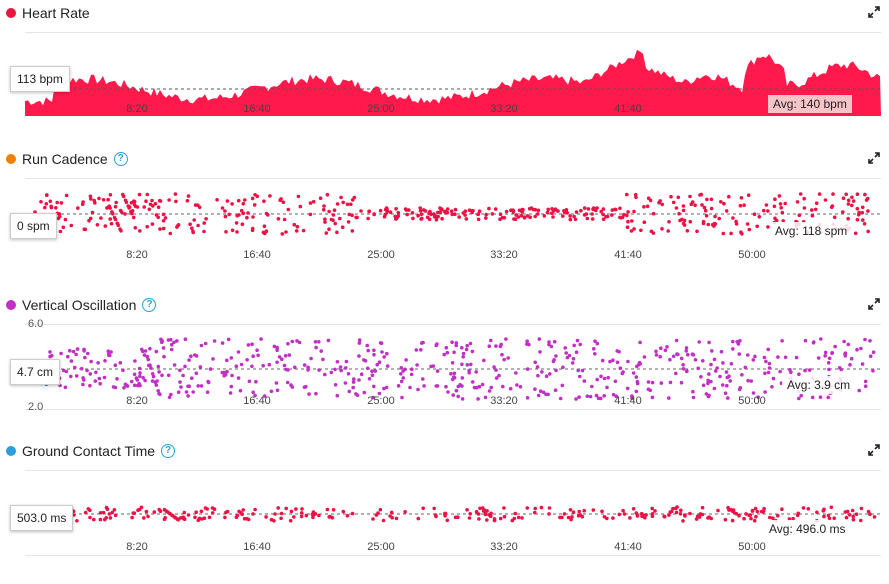 The image size is (889, 584). I want to click on run-cadence-chart, so click(453, 220).